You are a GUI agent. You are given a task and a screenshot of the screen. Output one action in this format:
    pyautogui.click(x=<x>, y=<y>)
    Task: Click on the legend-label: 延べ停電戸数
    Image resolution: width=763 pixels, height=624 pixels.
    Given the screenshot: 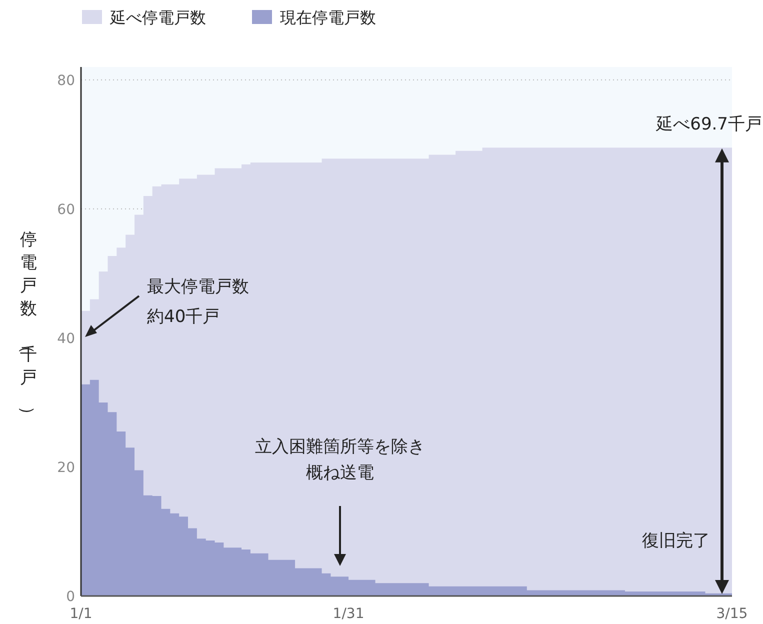 What is the action you would take?
    pyautogui.click(x=157, y=17)
    